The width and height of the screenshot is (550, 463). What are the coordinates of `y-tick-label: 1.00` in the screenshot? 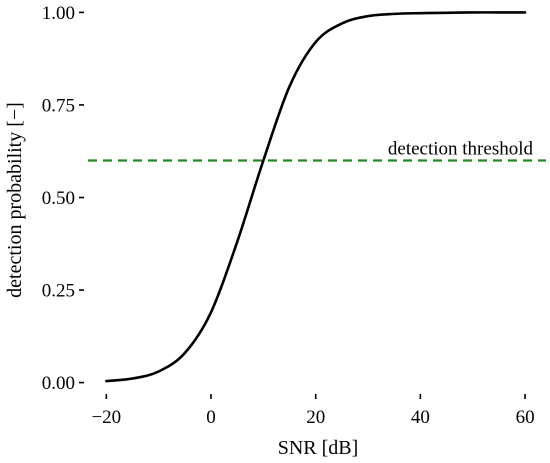 It's located at (58, 13).